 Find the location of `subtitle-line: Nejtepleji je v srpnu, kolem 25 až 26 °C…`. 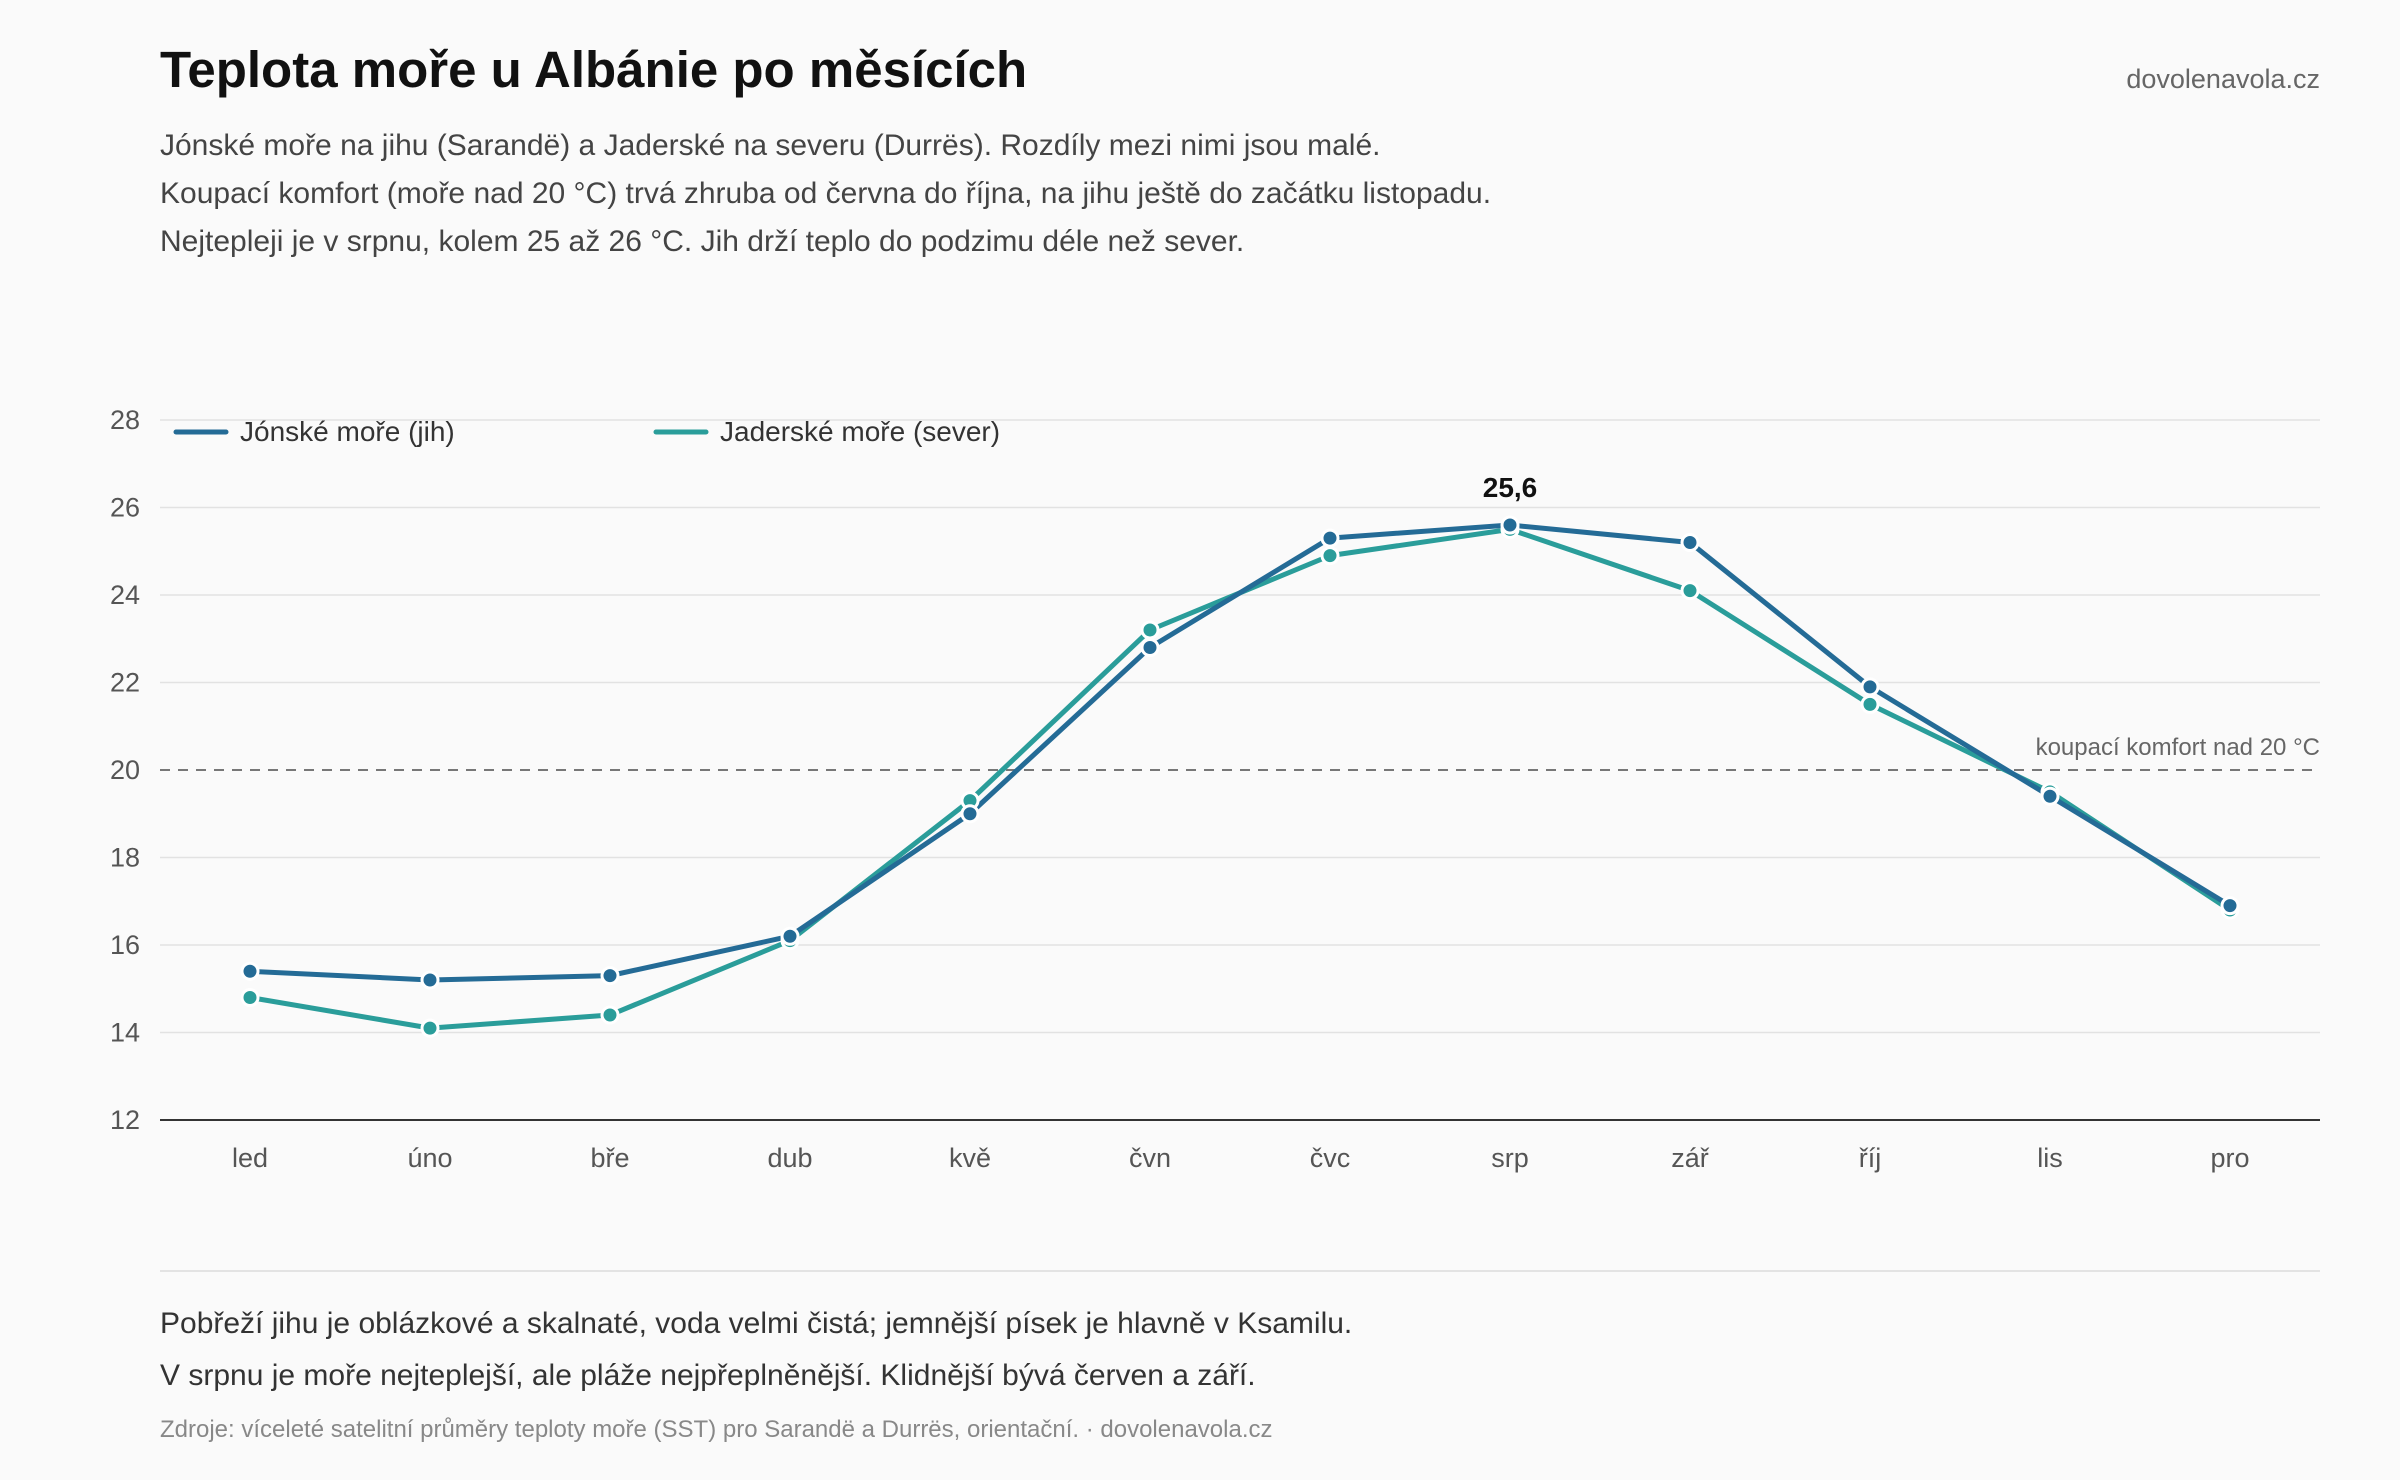

subtitle-line: Nejtepleji je v srpnu, kolem 25 až 26 °C… is located at coordinates (702, 241).